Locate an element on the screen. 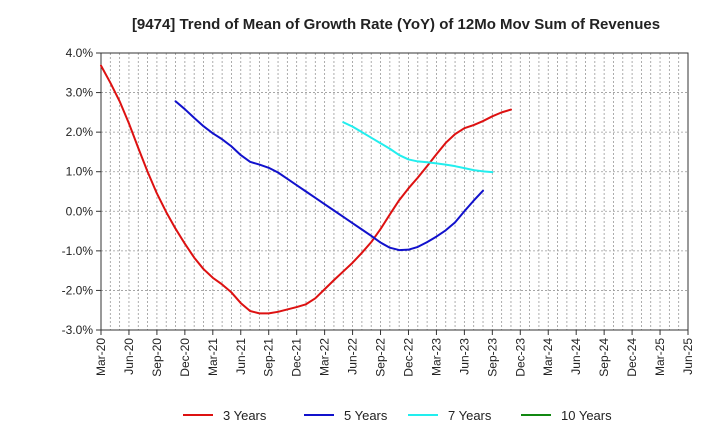 The image size is (720, 440). x-tick-label: Dec-22 is located at coordinates (408, 357).